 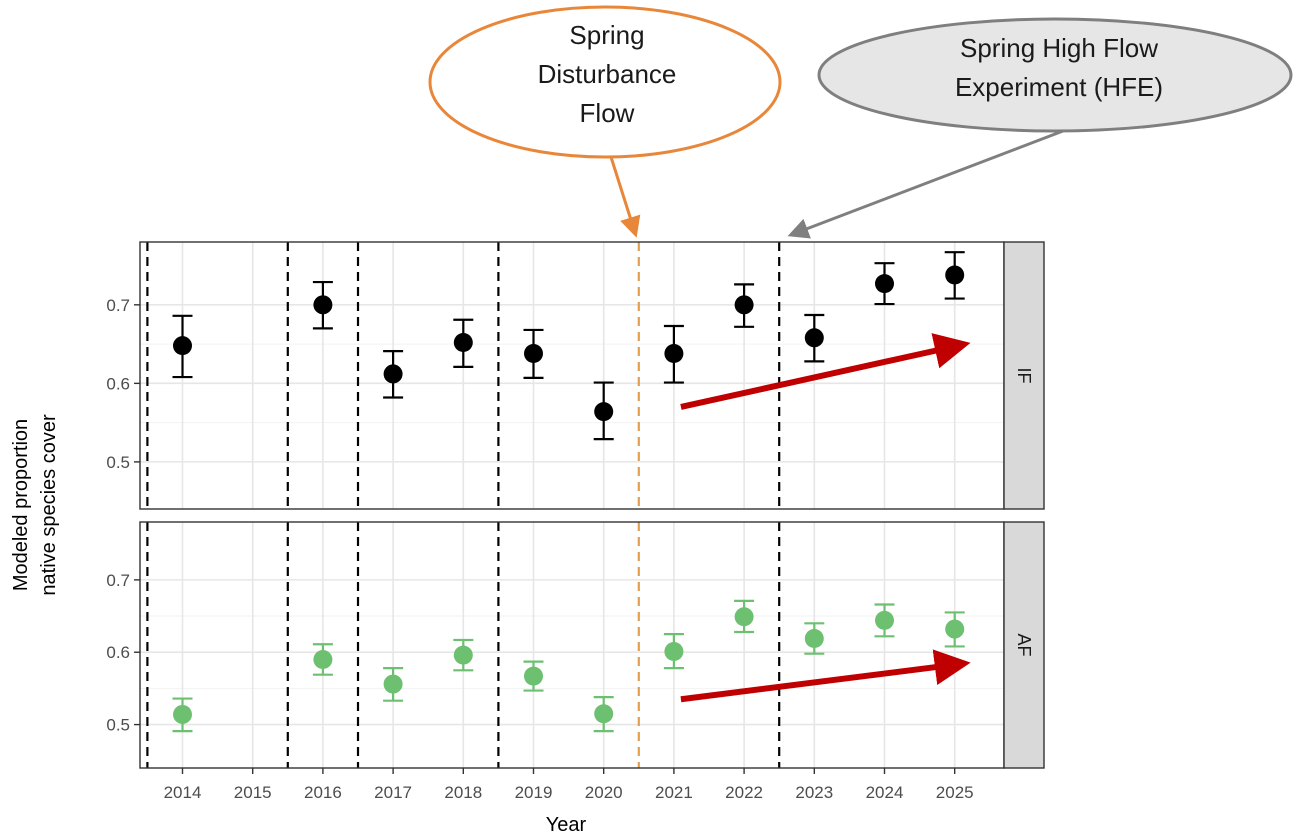 I want to click on facet-label-if: IF, so click(x=1024, y=376).